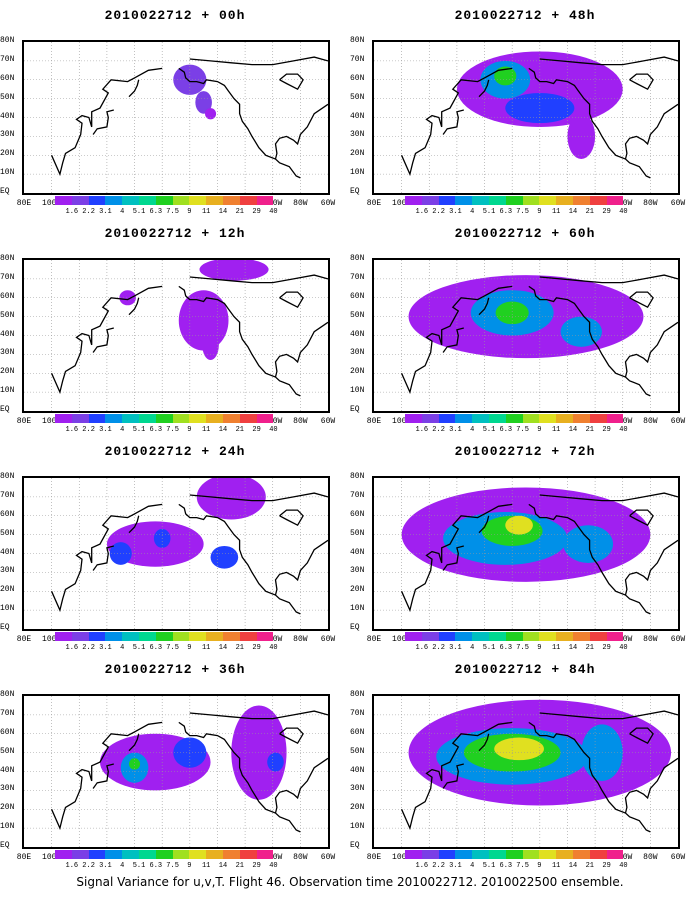 This screenshot has width=700, height=900. What do you see at coordinates (7, 476) in the screenshot?
I see `lat-label: 80N` at bounding box center [7, 476].